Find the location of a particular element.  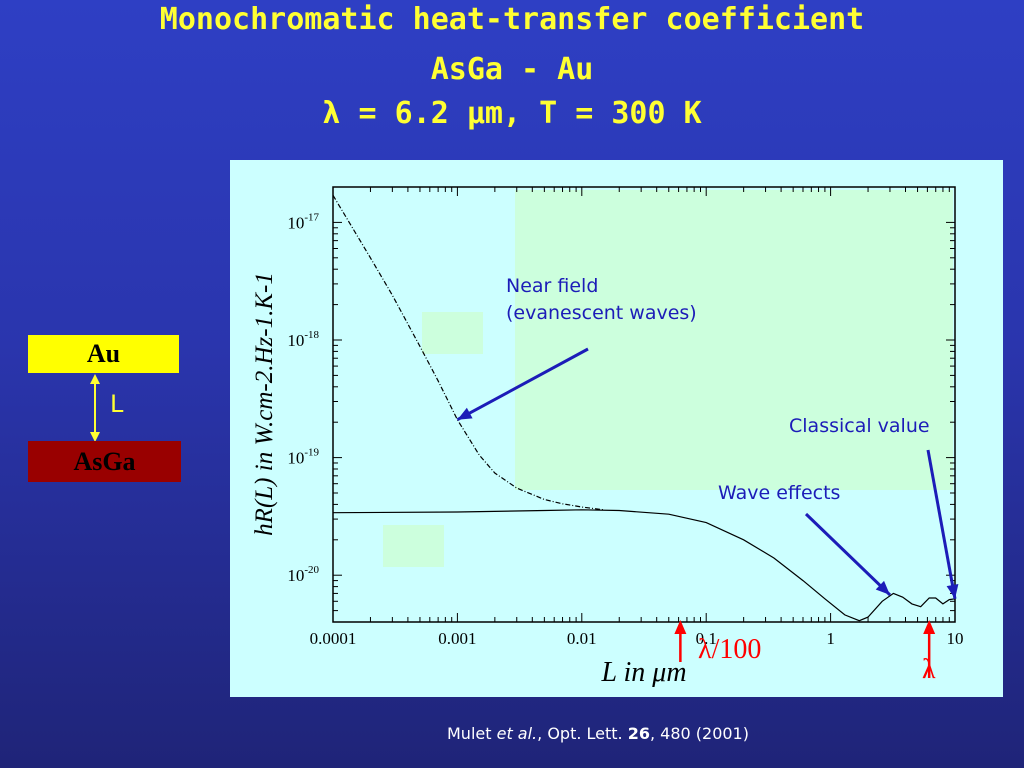

citation-volume: 26 is located at coordinates (638, 733).